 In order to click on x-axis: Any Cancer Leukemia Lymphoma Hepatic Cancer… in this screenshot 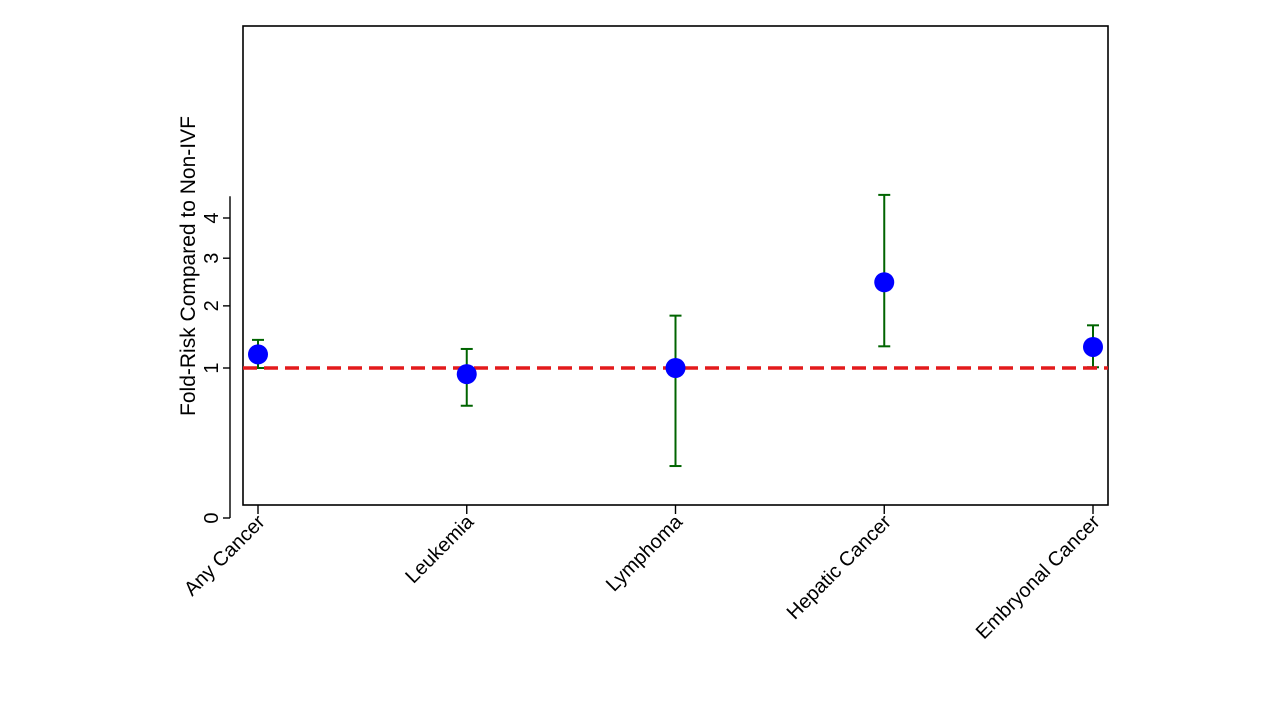, I will do `click(642, 574)`.